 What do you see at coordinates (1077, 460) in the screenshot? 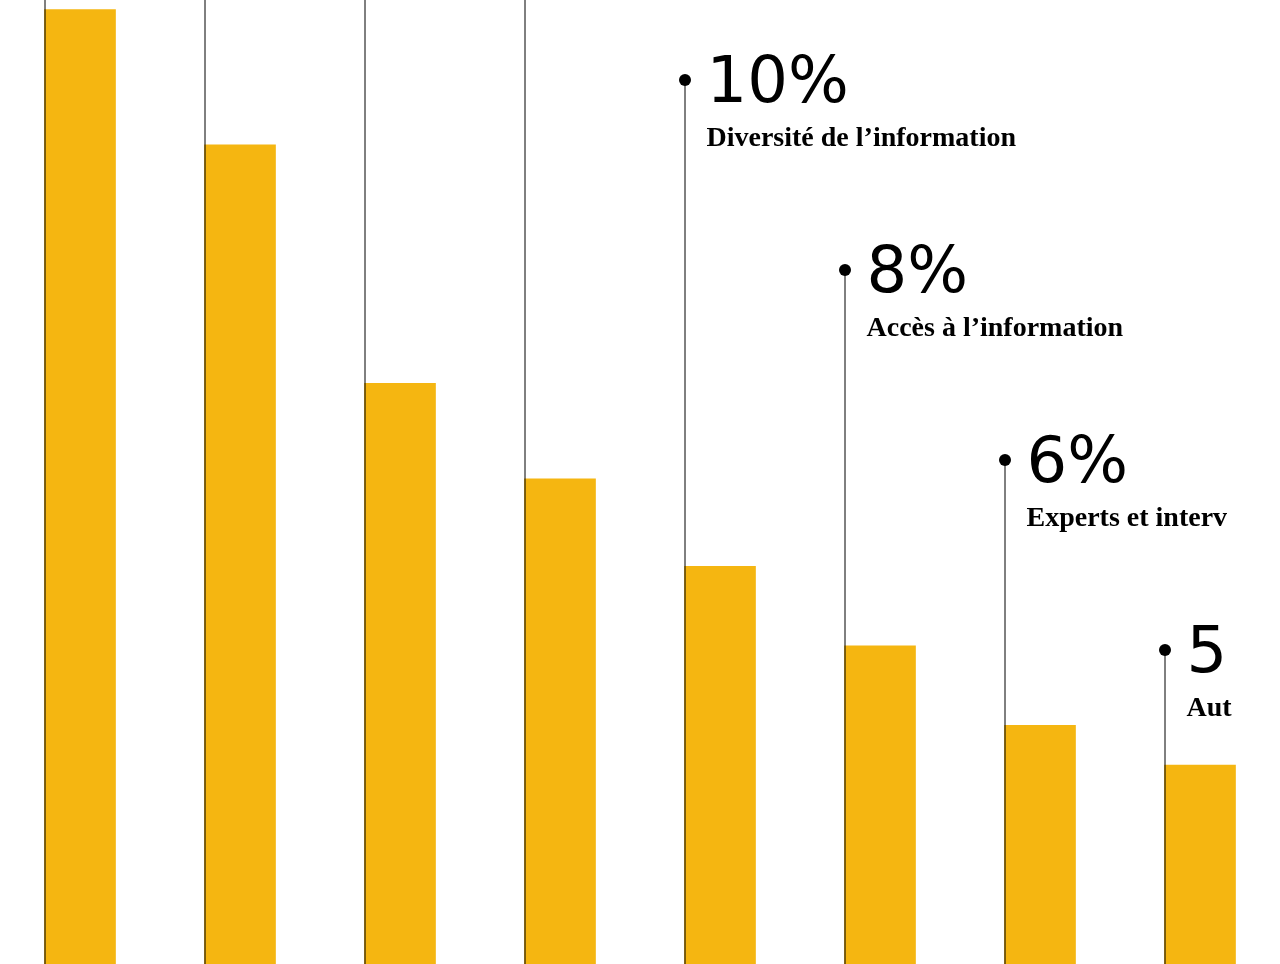
I see `data-label: 6%` at bounding box center [1077, 460].